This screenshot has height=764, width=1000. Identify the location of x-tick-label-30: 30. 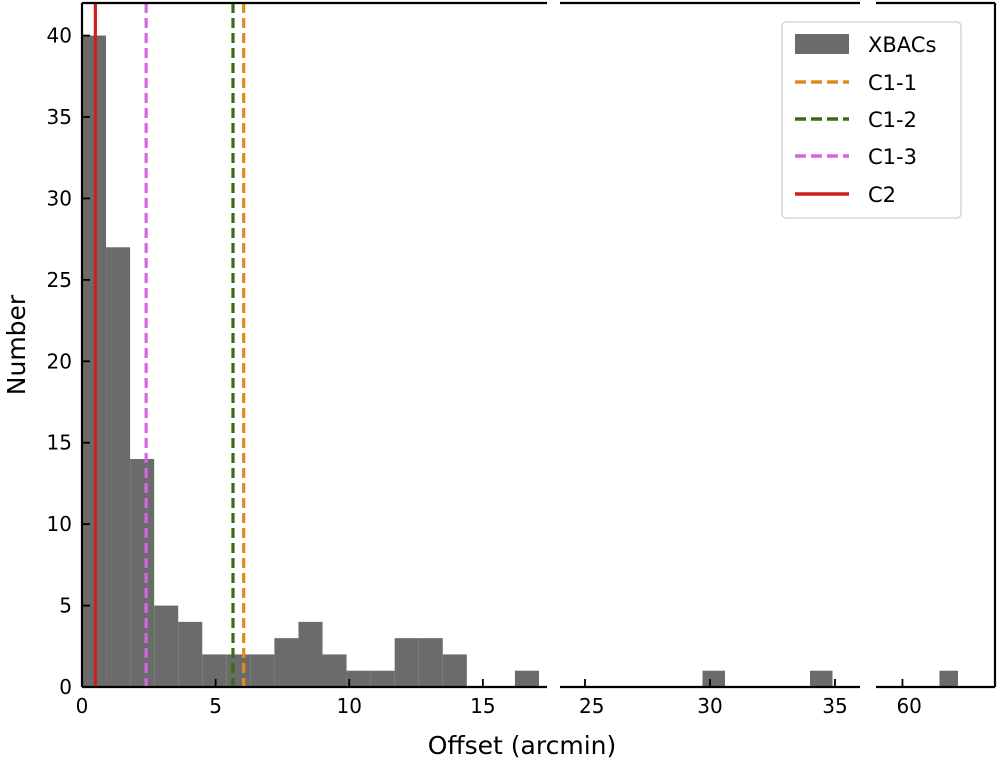
(709, 706).